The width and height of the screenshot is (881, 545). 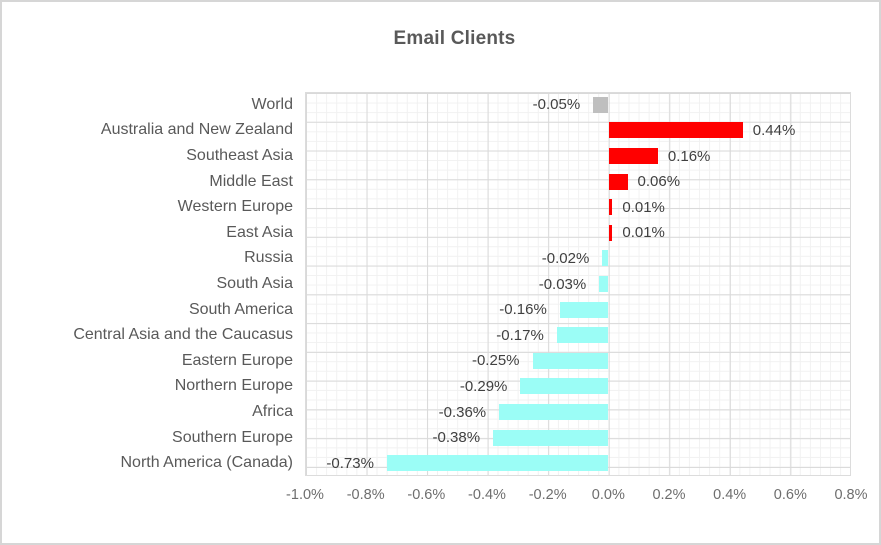 What do you see at coordinates (565, 258) in the screenshot?
I see `value-label: -0.02%` at bounding box center [565, 258].